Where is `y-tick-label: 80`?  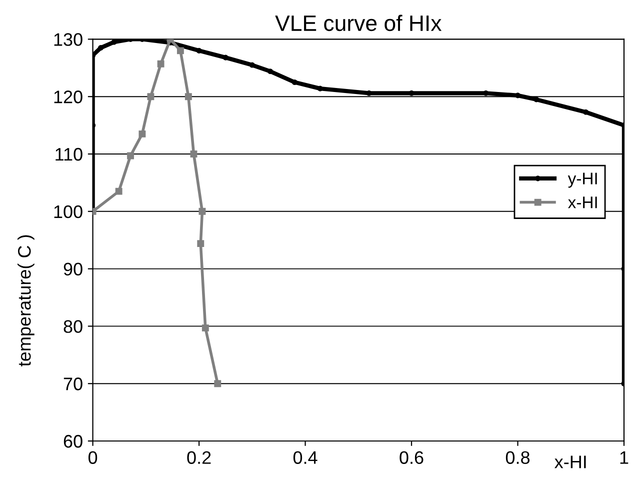 y-tick-label: 80 is located at coordinates (73, 326).